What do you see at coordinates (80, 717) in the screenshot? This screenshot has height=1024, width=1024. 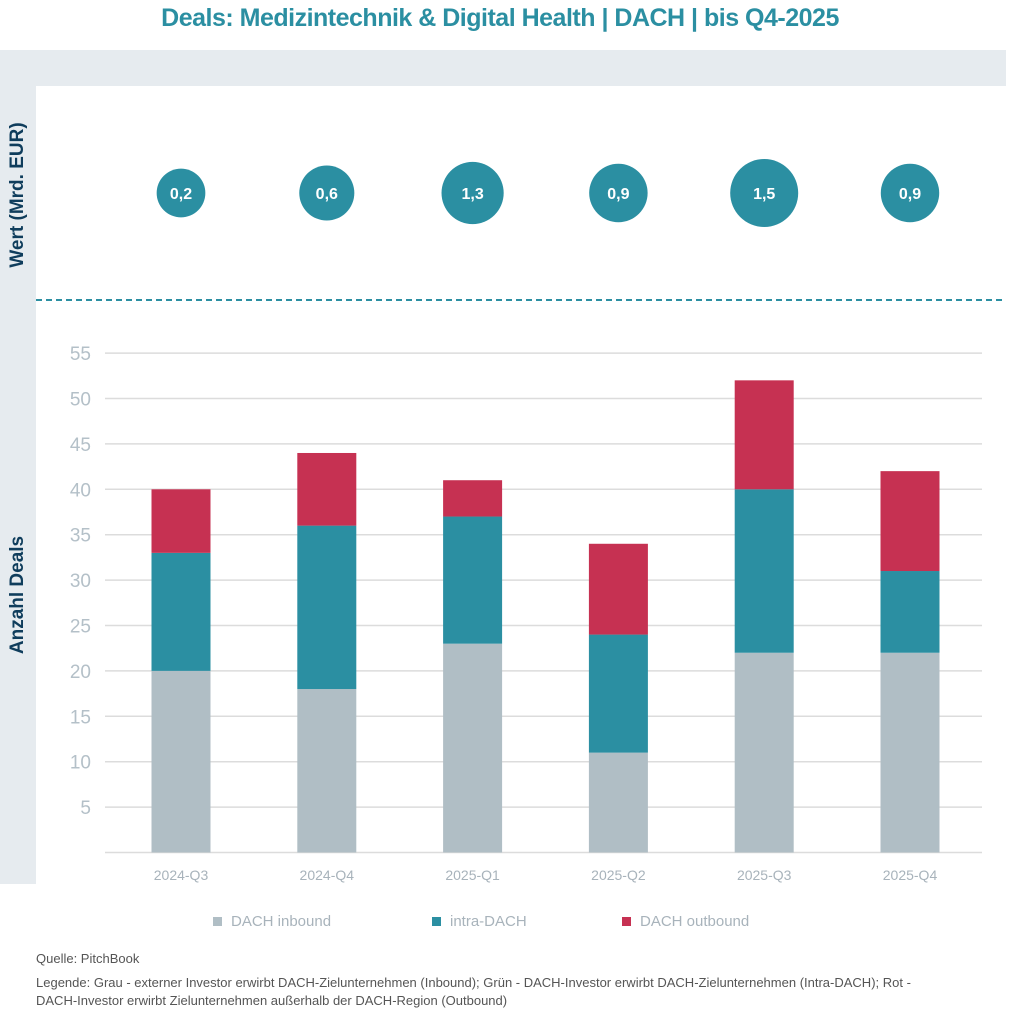 I see `y-tick-label: 15` at bounding box center [80, 717].